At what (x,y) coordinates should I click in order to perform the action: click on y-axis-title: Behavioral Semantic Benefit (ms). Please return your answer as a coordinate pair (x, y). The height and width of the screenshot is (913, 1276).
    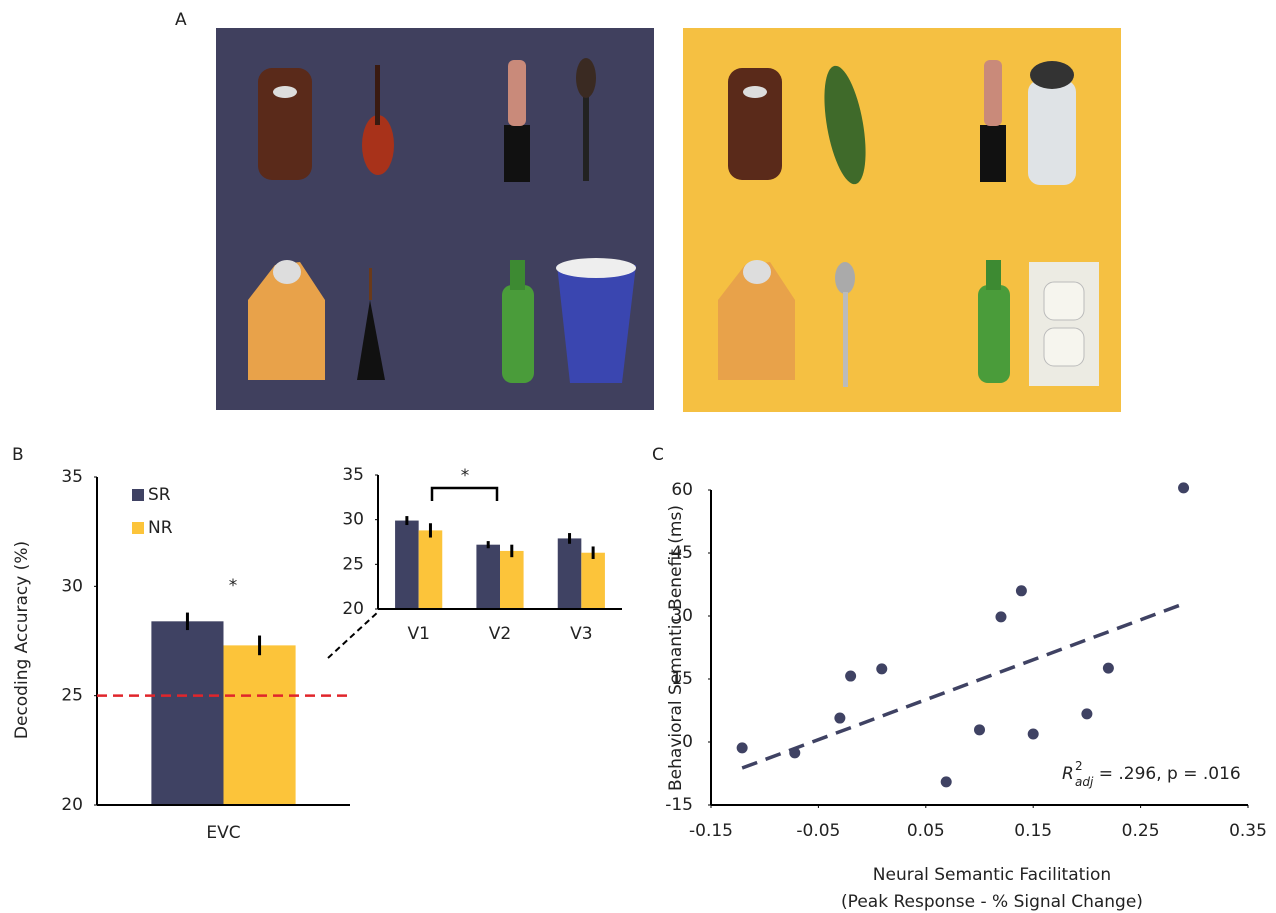
    Looking at the image, I should click on (676, 648).